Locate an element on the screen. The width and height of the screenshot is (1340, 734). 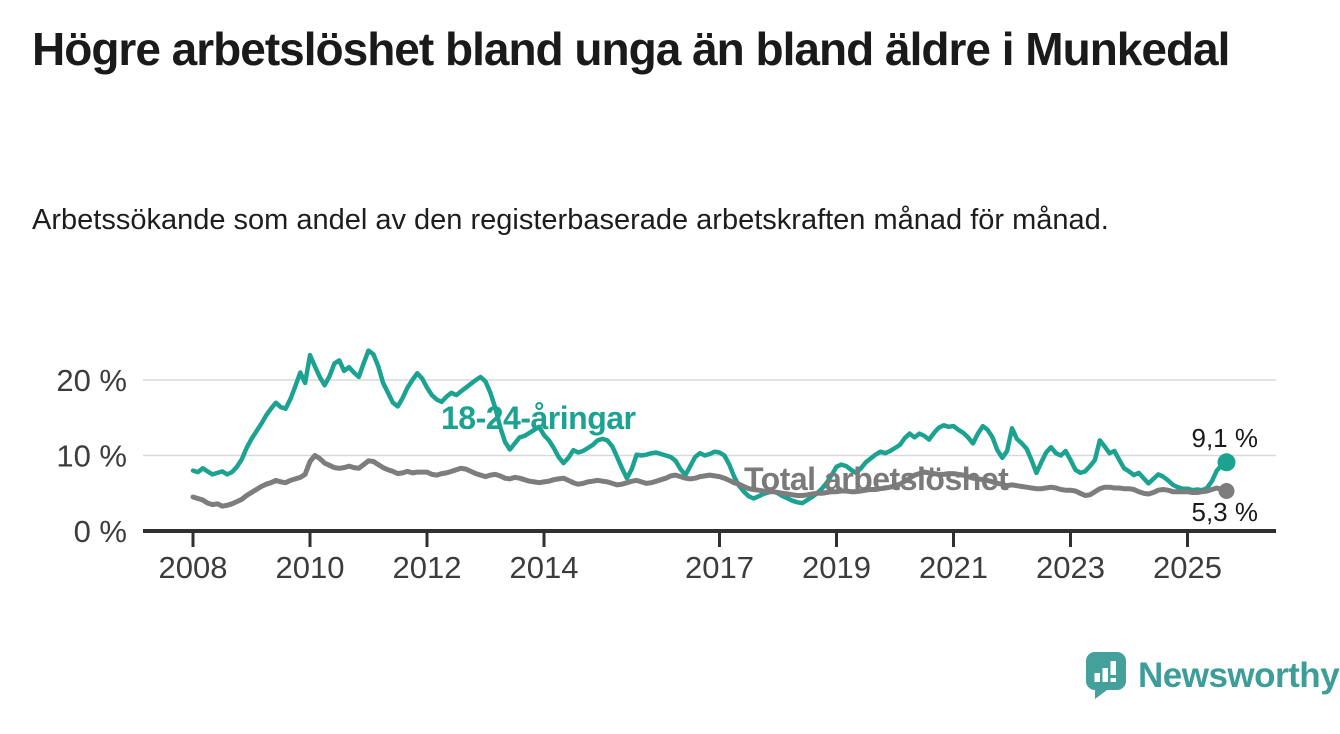
newsworthy-branding: Newsworthy is located at coordinates (1213, 676).